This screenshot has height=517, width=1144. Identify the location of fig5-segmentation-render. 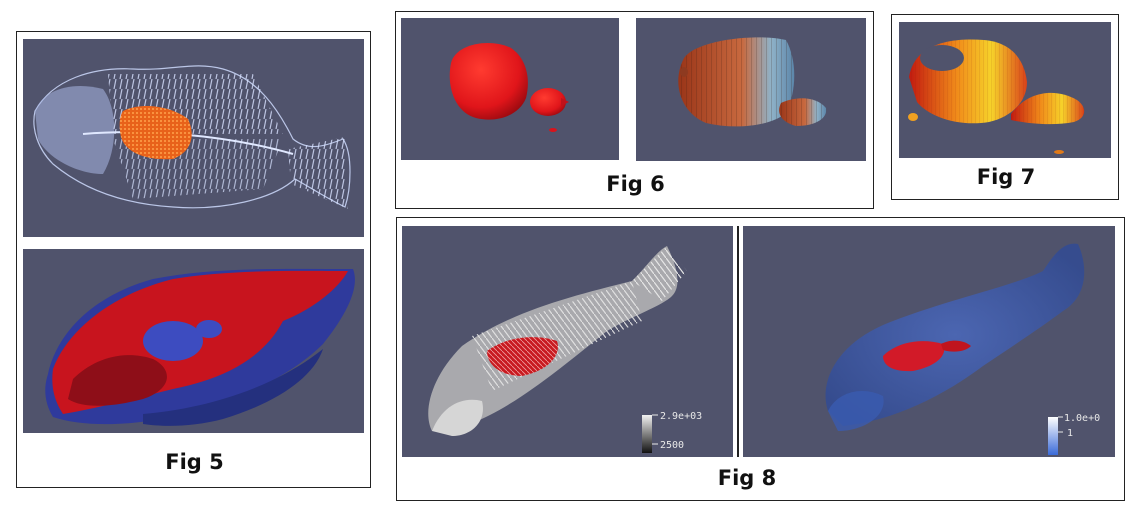
(193, 341).